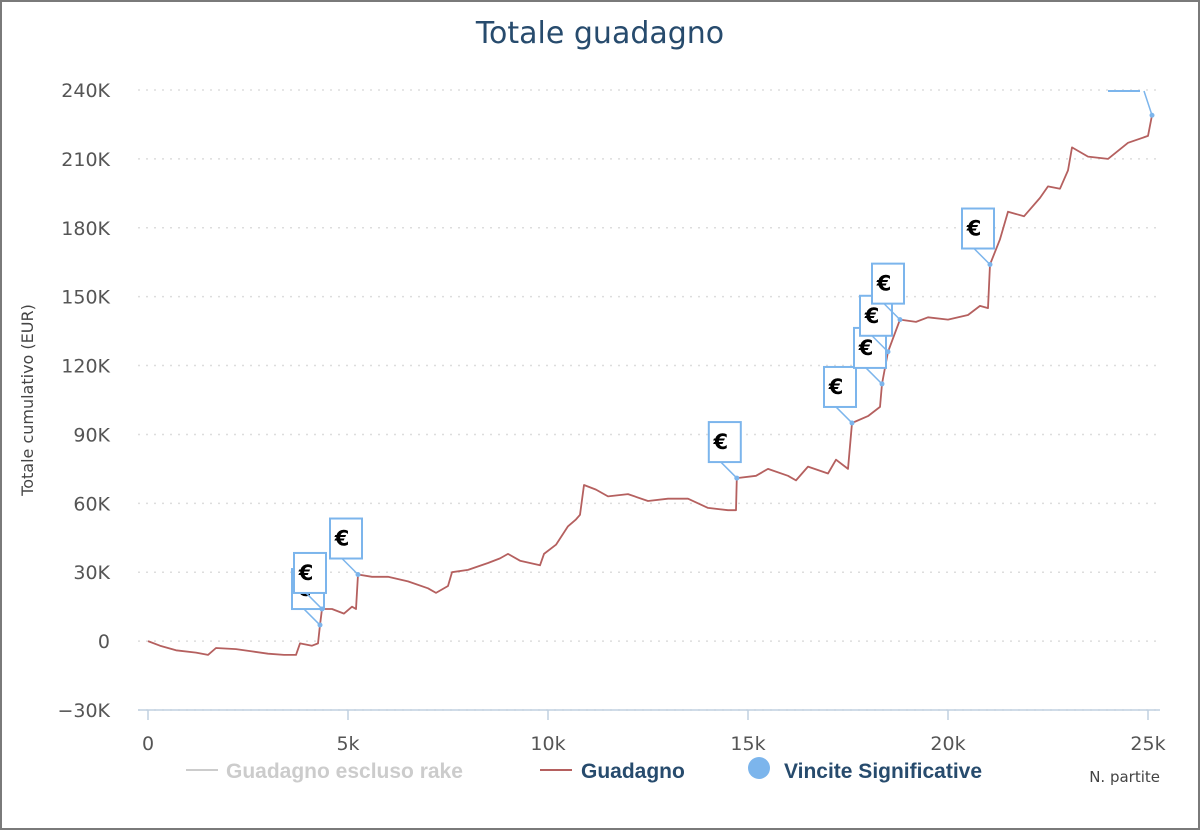 The height and width of the screenshot is (830, 1200). What do you see at coordinates (747, 744) in the screenshot?
I see `x-tick-label: 15k` at bounding box center [747, 744].